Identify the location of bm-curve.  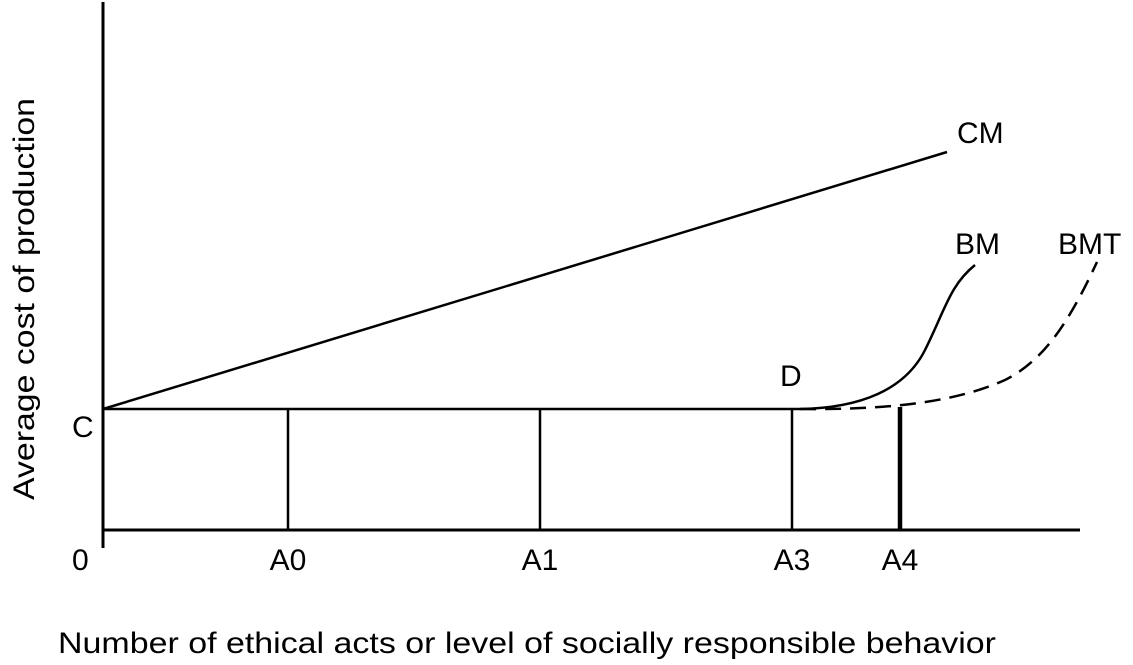
(887, 337).